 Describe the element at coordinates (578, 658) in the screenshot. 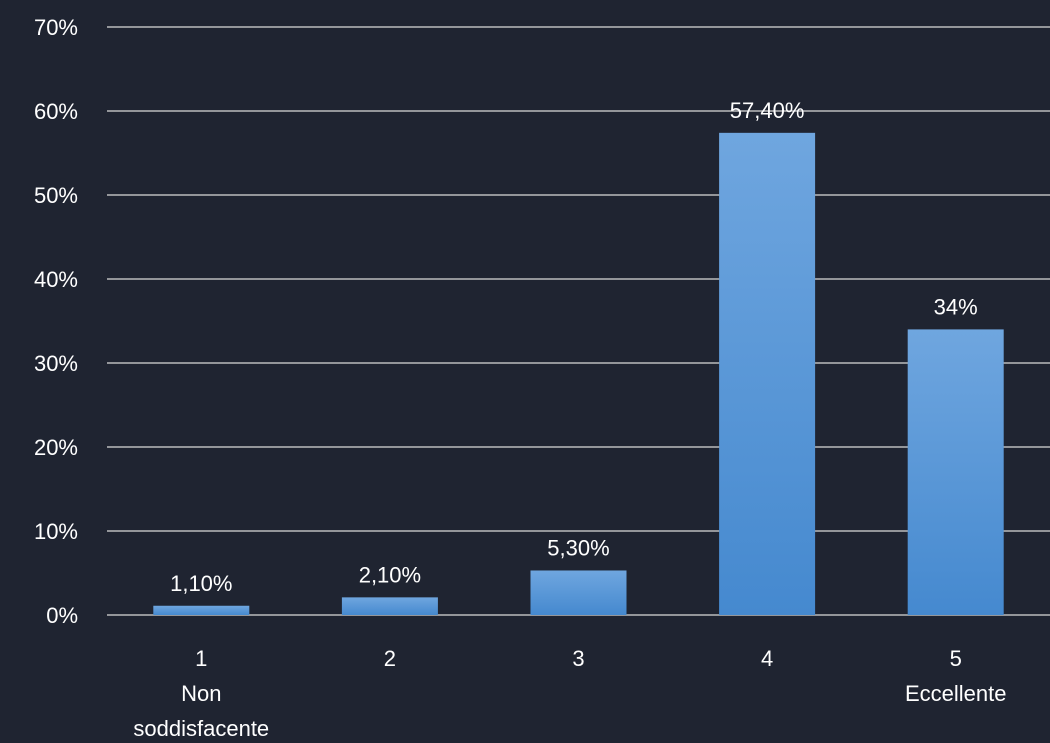

I see `x-category-label: 3` at that location.